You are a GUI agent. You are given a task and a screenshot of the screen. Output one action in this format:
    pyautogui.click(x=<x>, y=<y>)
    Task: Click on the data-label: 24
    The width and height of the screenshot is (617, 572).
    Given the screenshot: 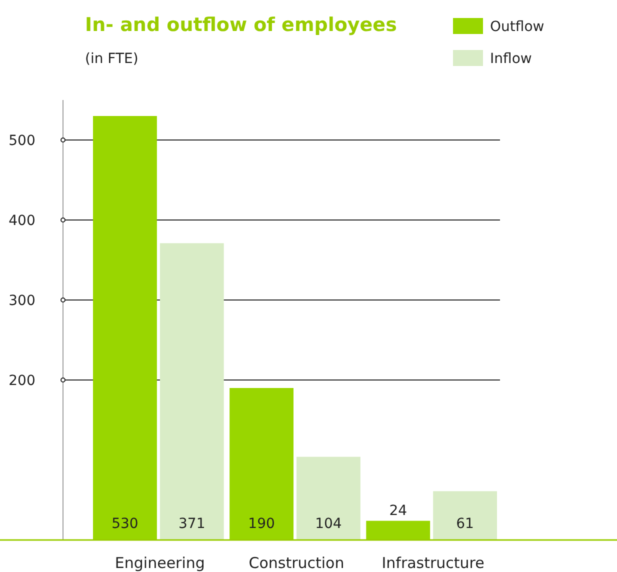 What is the action you would take?
    pyautogui.click(x=398, y=510)
    